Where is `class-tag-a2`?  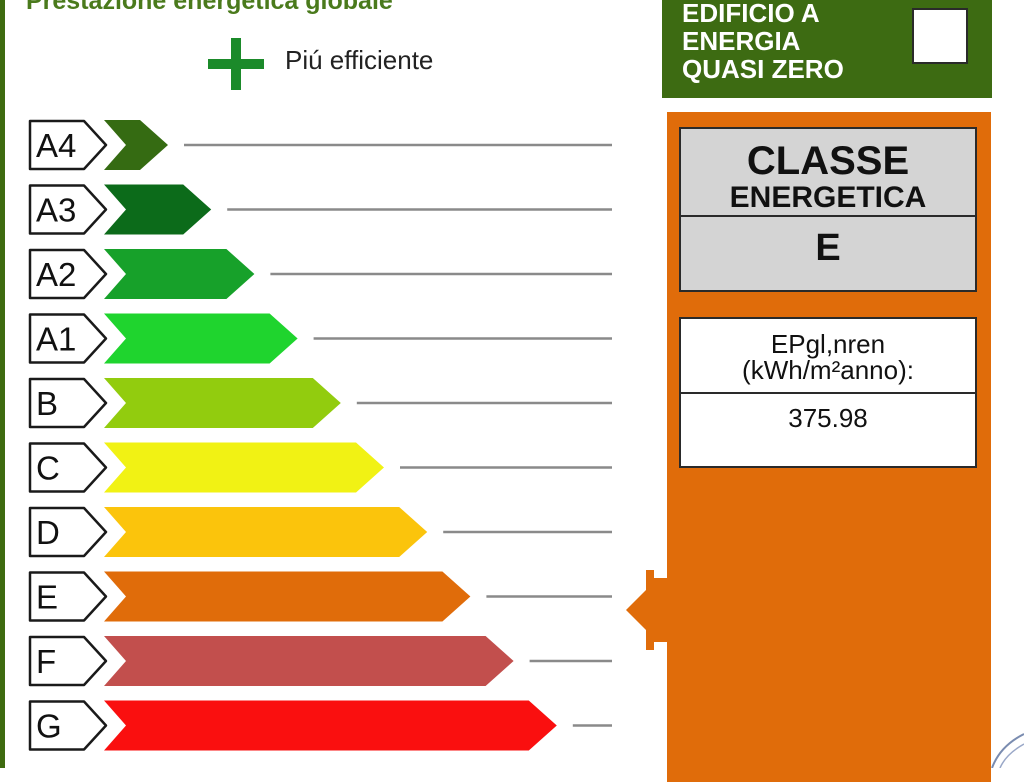 class-tag-a2 is located at coordinates (68, 274).